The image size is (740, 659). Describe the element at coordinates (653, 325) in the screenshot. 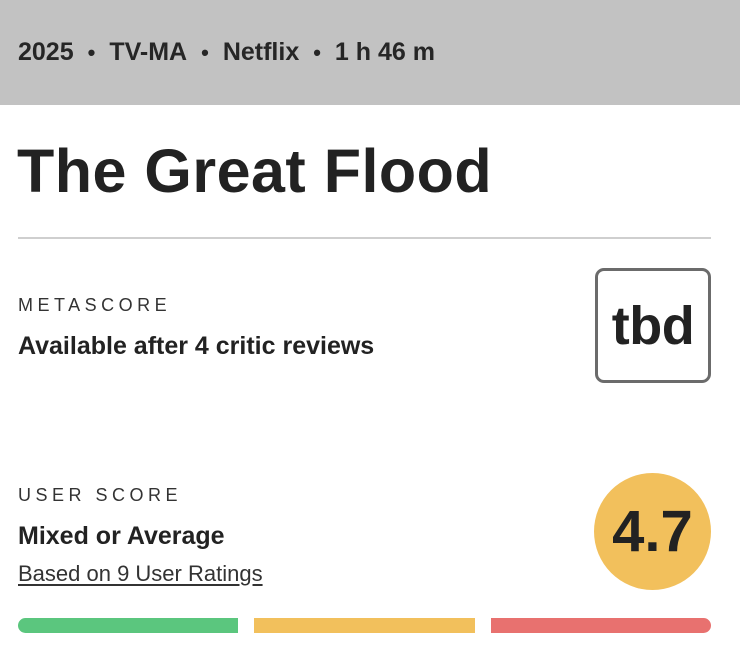

I see `metascore-badge: tbd` at that location.